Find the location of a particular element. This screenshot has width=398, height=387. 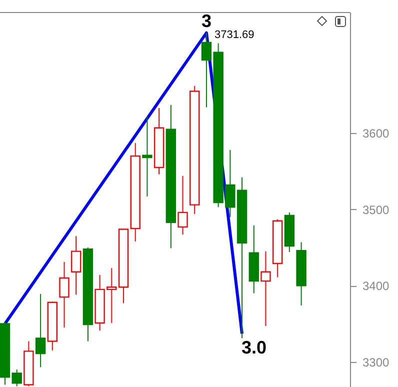

y-tick-label: 3300 is located at coordinates (376, 362).